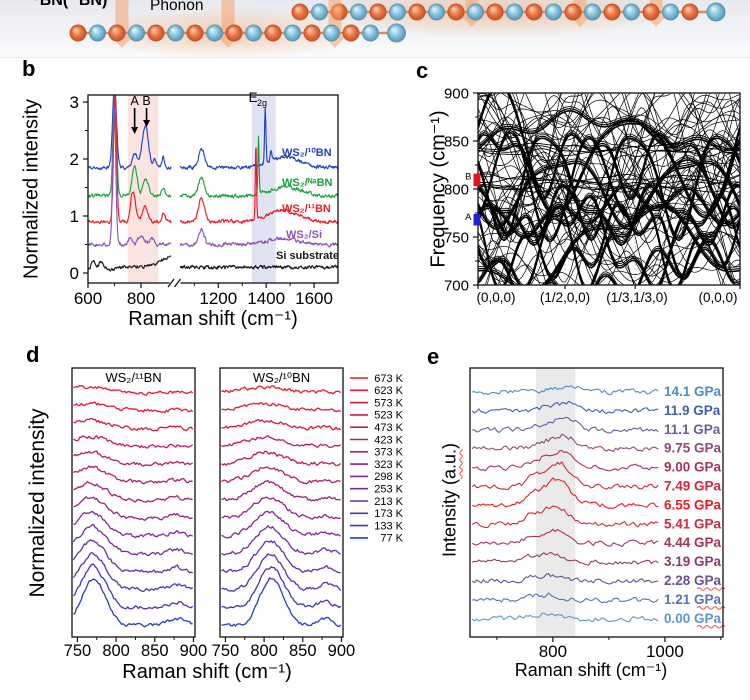 The image size is (750, 700). I want to click on b-y-tick: 2, so click(74, 159).